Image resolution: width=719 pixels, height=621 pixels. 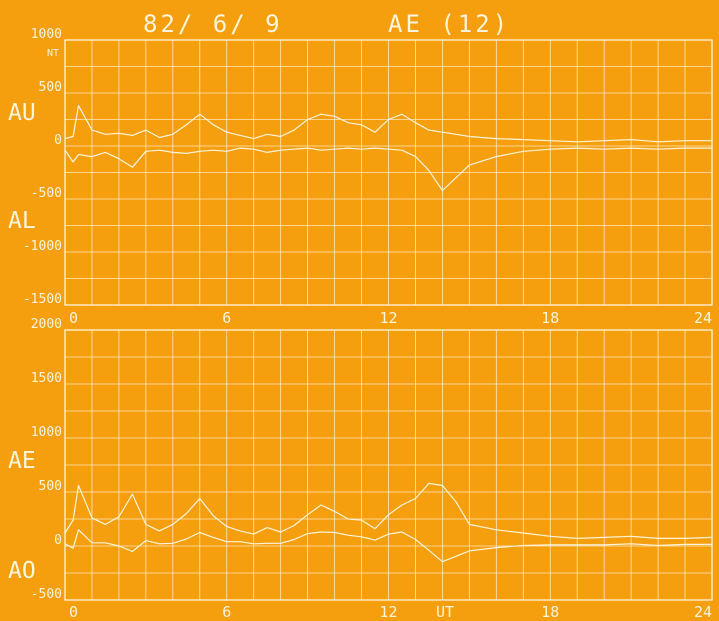 I want to click on y-tick-label: 1500, so click(x=46, y=378).